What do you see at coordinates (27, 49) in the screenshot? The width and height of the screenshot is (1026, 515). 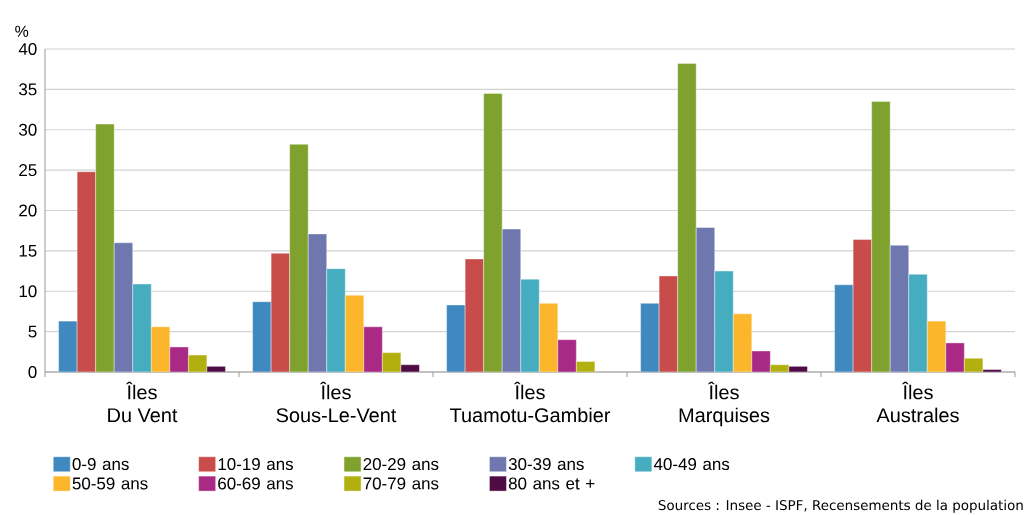 I see `y-tick-label: 40` at bounding box center [27, 49].